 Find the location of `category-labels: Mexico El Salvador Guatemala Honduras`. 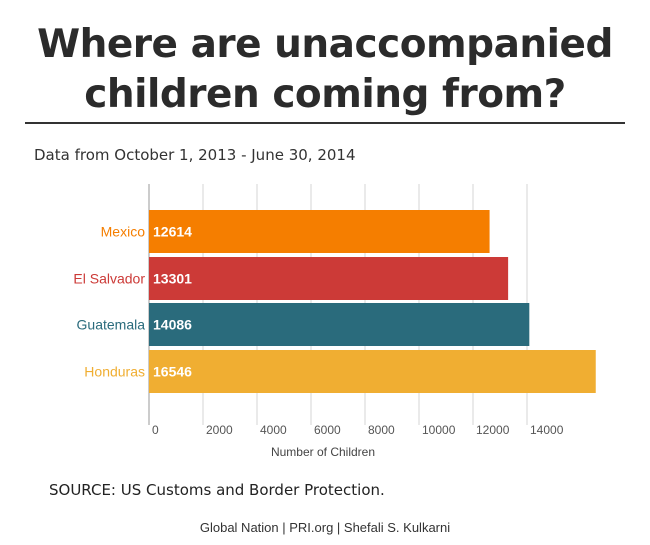

category-labels: Mexico El Salvador Guatemala Honduras is located at coordinates (109, 302).